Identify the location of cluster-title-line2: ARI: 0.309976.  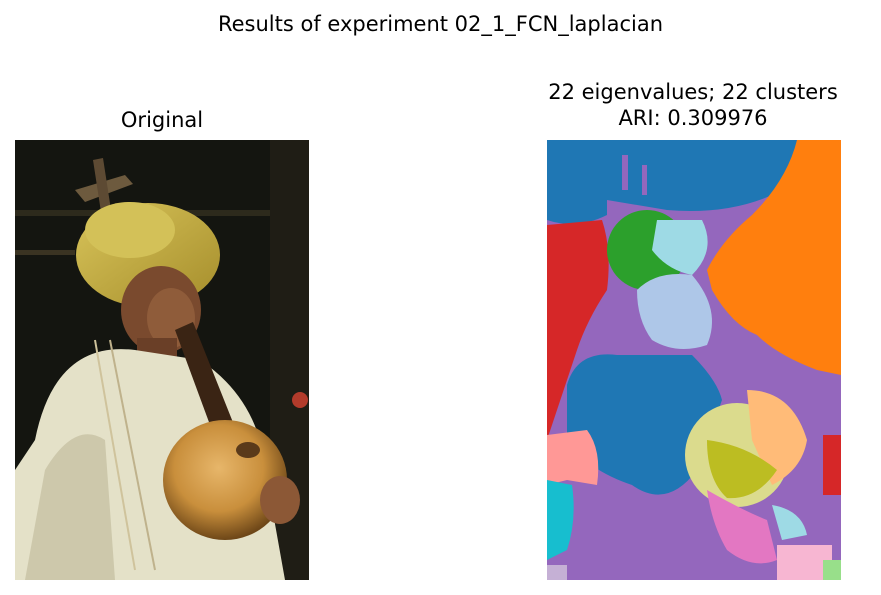
(693, 118).